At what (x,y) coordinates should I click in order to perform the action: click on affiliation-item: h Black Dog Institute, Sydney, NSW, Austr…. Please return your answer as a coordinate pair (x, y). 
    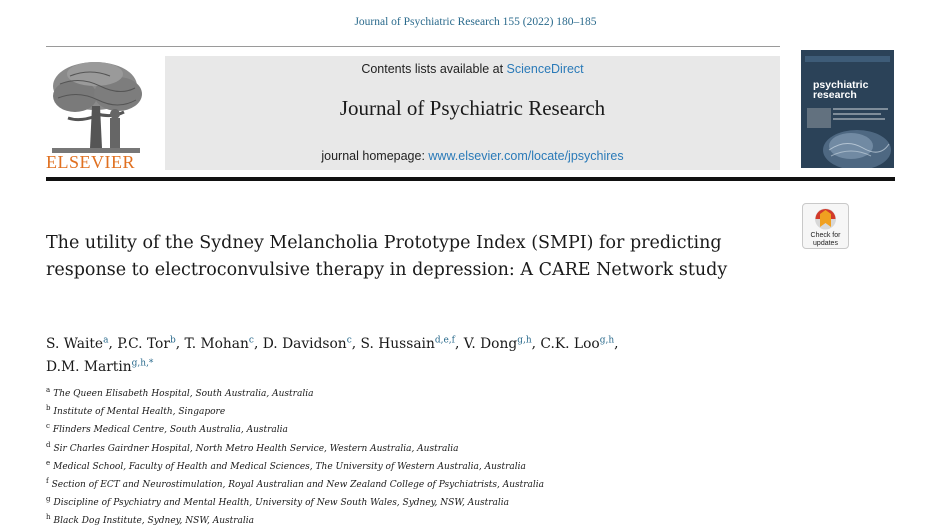
    Looking at the image, I should click on (476, 519).